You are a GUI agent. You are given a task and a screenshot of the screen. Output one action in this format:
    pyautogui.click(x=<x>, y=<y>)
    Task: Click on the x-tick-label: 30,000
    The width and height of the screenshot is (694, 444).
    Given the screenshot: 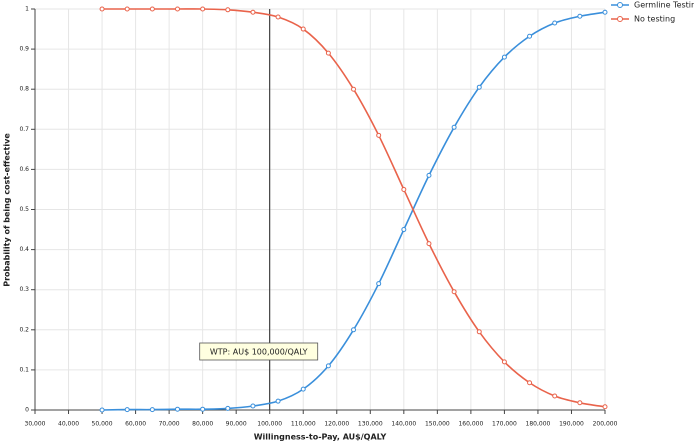 What is the action you would take?
    pyautogui.click(x=35, y=424)
    